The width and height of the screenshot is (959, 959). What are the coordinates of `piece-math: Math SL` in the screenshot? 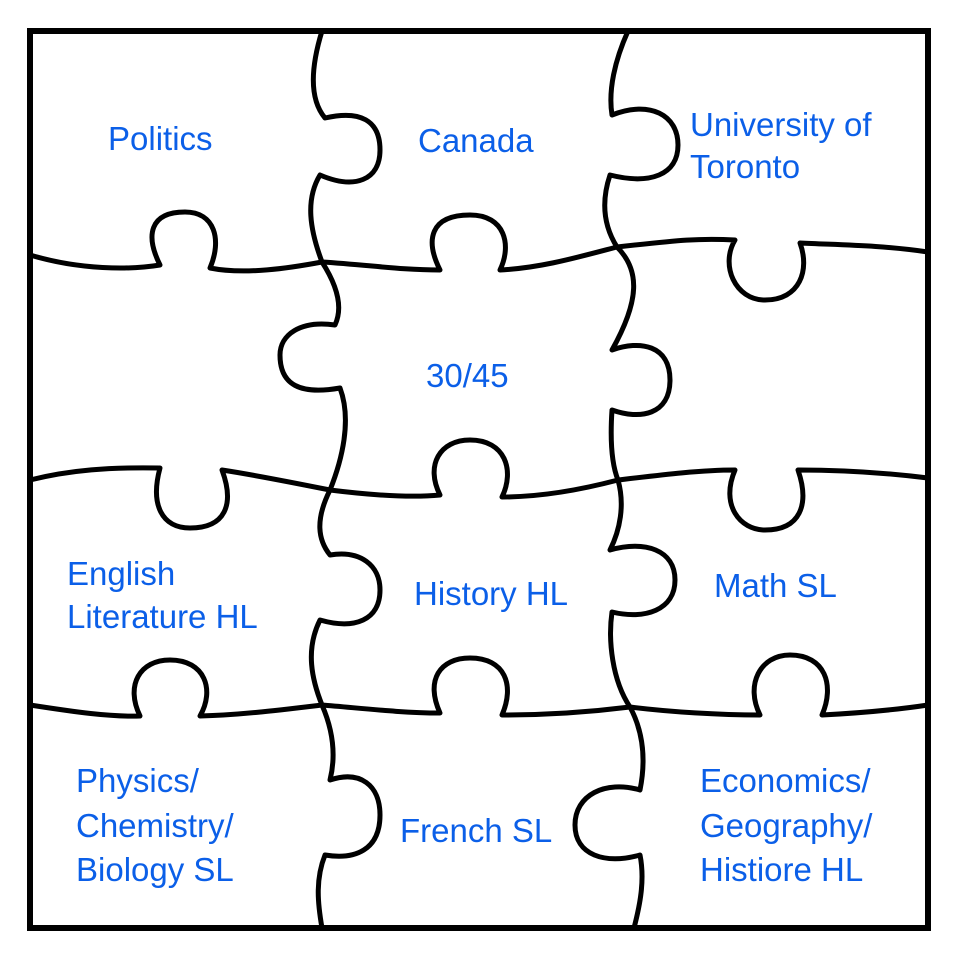 It's located at (775, 585).